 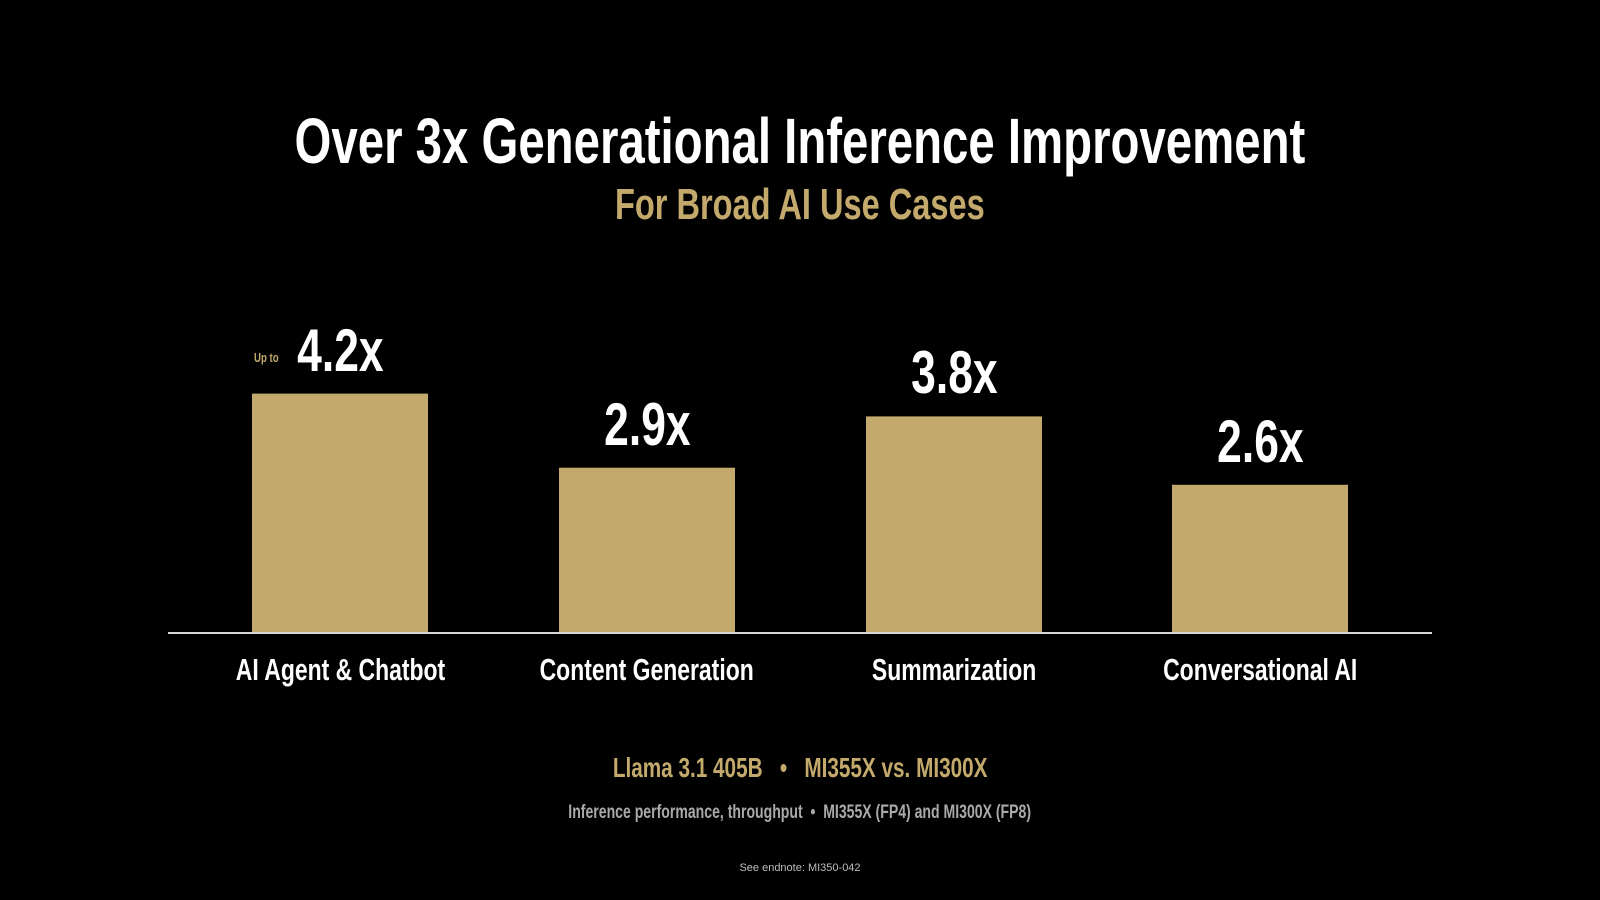 What do you see at coordinates (800, 868) in the screenshot?
I see `endnote: See endnote: MI350-042` at bounding box center [800, 868].